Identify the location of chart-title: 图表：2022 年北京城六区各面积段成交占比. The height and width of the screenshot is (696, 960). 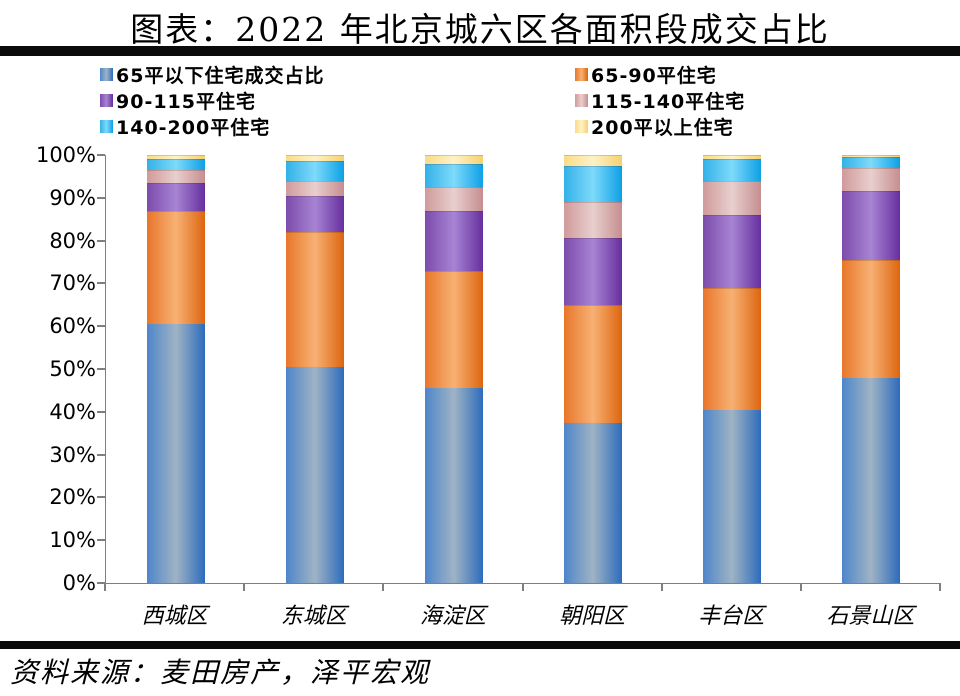
(480, 29).